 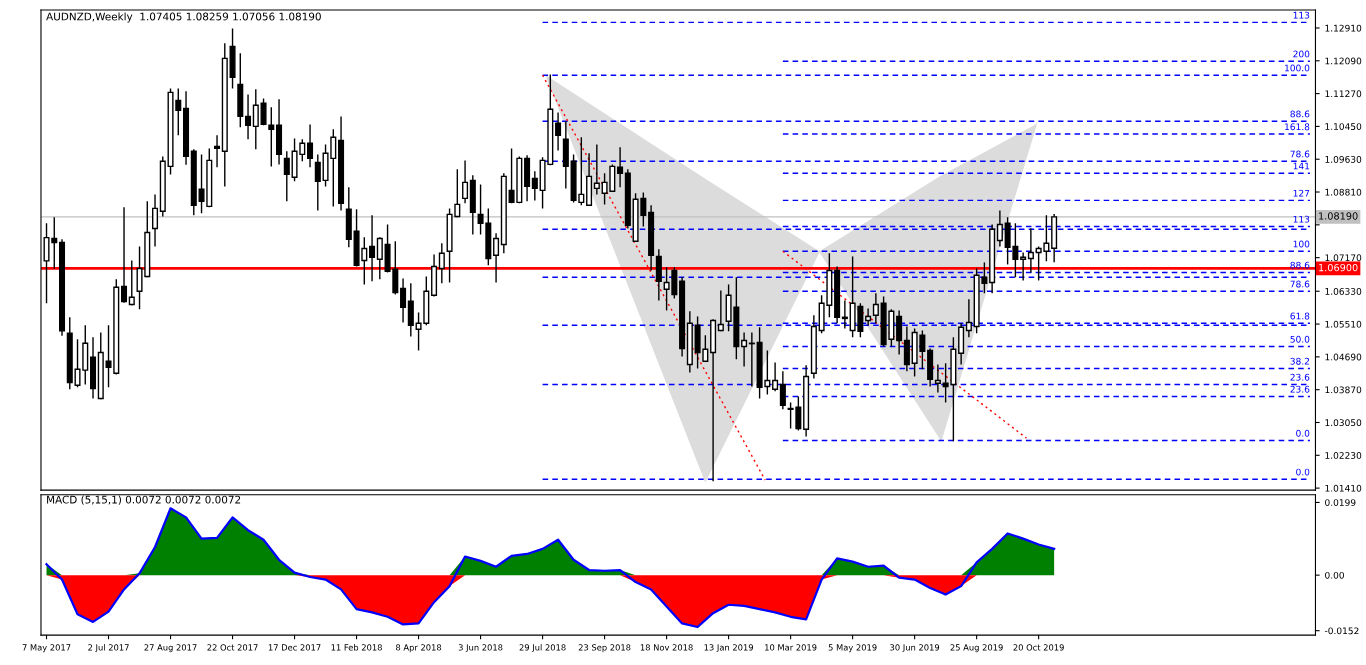 I want to click on y-tick-label: 1.09630, so click(x=1343, y=159).